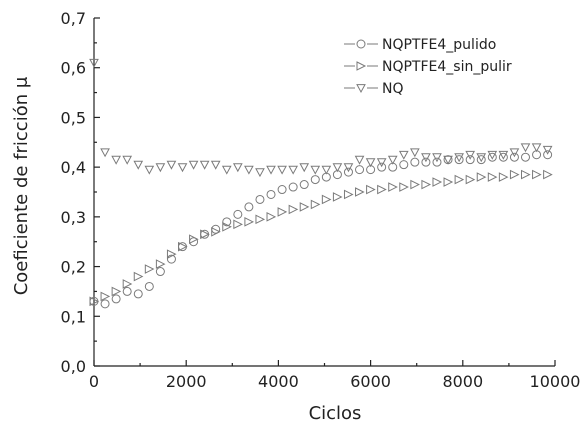 The height and width of the screenshot is (423, 582). What do you see at coordinates (73, 267) in the screenshot?
I see `y-tick-label: 0,2` at bounding box center [73, 267].